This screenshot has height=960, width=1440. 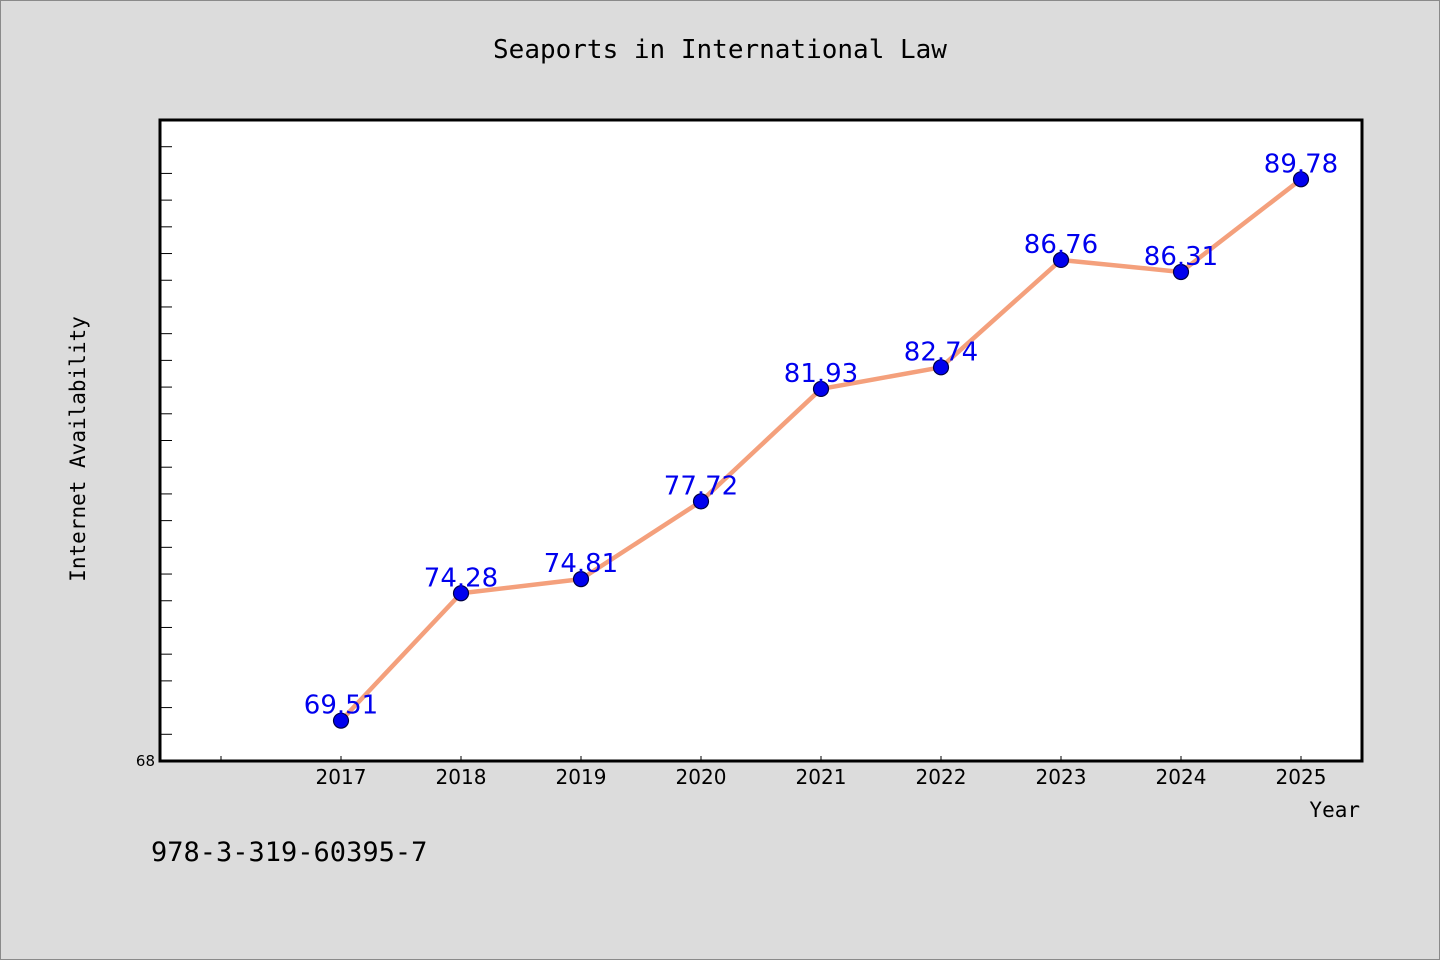 What do you see at coordinates (701, 486) in the screenshot?
I see `data-label: 77.72` at bounding box center [701, 486].